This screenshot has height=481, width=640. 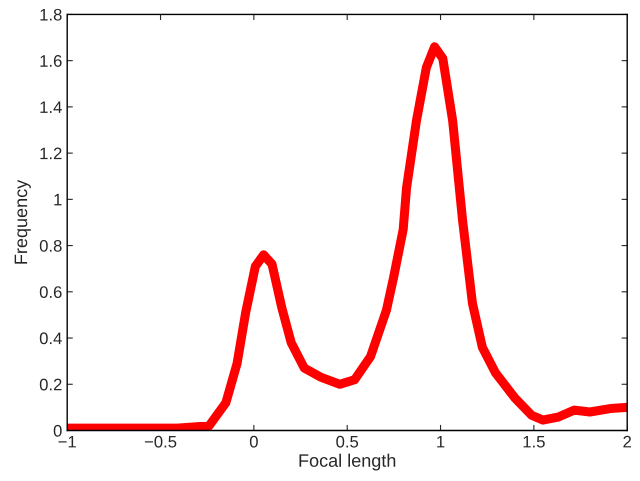 I want to click on y-tick-label: 0.8, so click(x=51, y=246).